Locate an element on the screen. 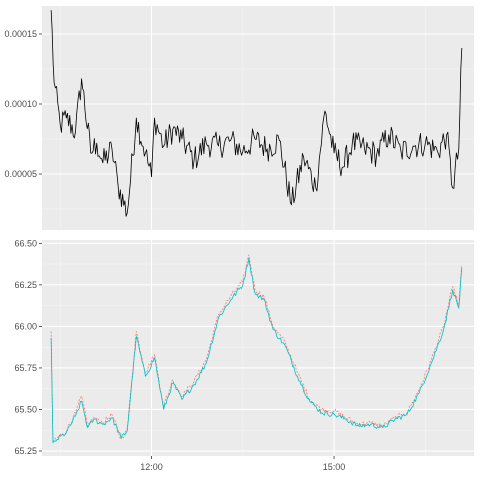 This screenshot has width=480, height=480. y-tick-label: 0.00010 is located at coordinates (20, 104).